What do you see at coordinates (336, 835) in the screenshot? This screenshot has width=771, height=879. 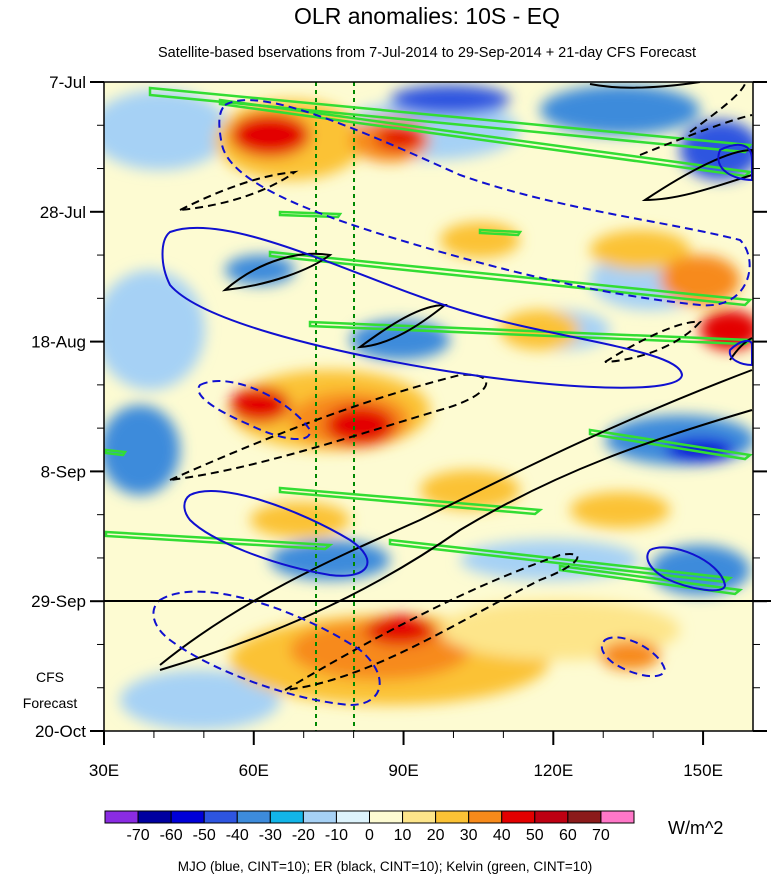 I see `colorbar-label: -10` at bounding box center [336, 835].